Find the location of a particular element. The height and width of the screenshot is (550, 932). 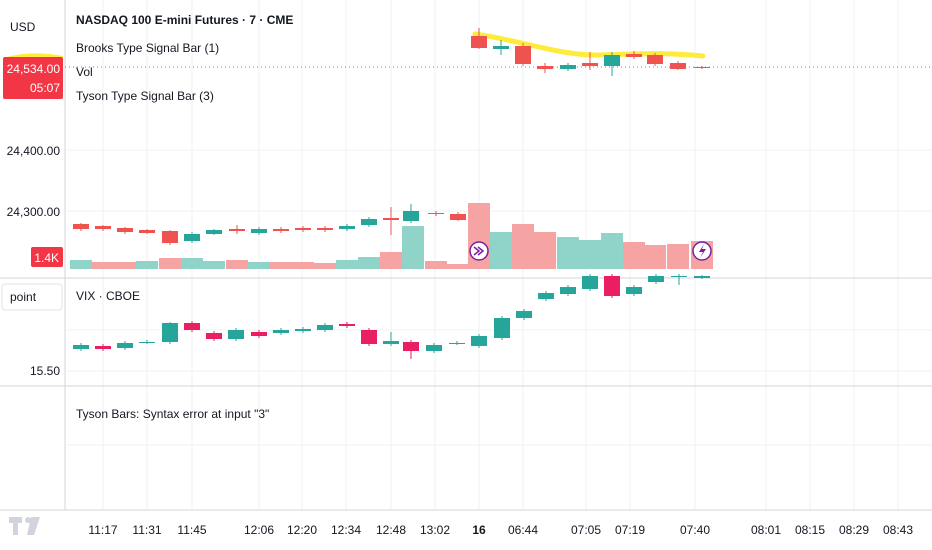

price-tick-24300: 24,300.00 is located at coordinates (34, 212).